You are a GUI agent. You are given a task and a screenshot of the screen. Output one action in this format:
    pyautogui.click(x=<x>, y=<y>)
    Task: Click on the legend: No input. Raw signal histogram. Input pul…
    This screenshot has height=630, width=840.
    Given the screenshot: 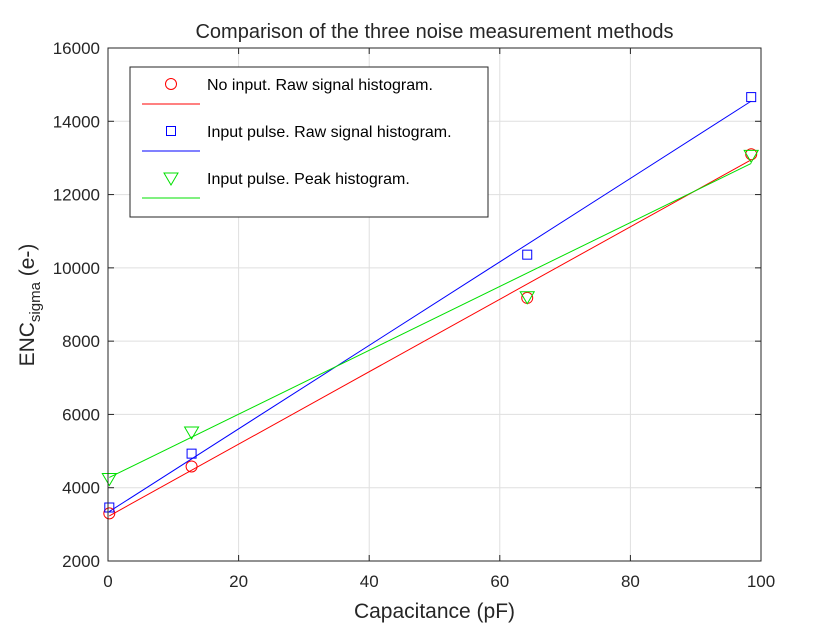 What is the action you would take?
    pyautogui.click(x=309, y=142)
    